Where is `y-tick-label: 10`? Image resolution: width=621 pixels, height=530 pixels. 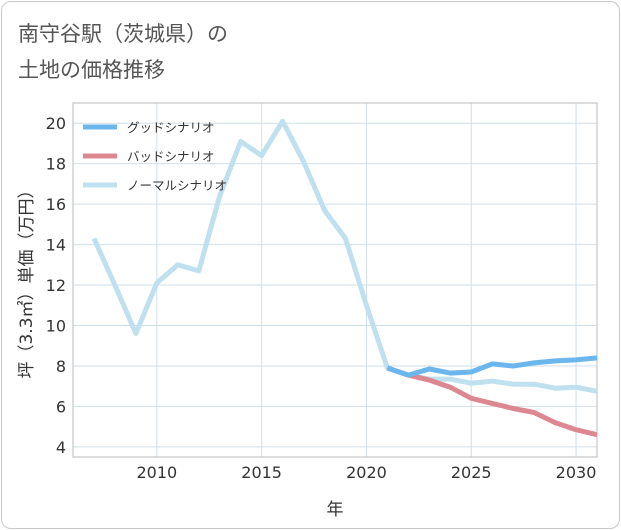 y-tick-label: 10 is located at coordinates (56, 326).